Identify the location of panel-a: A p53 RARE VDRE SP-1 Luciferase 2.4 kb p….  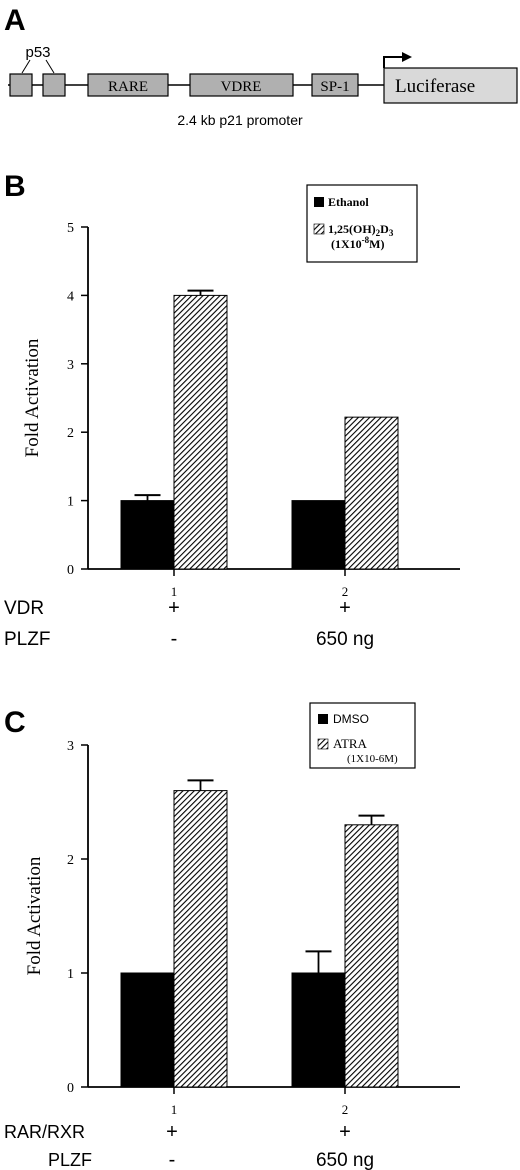
(261, 66).